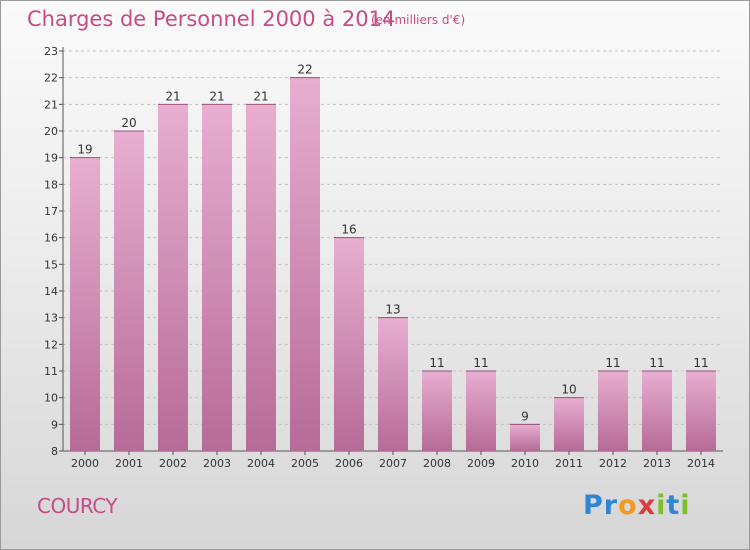  Describe the element at coordinates (349, 463) in the screenshot. I see `x-tick-label: 2006` at that location.